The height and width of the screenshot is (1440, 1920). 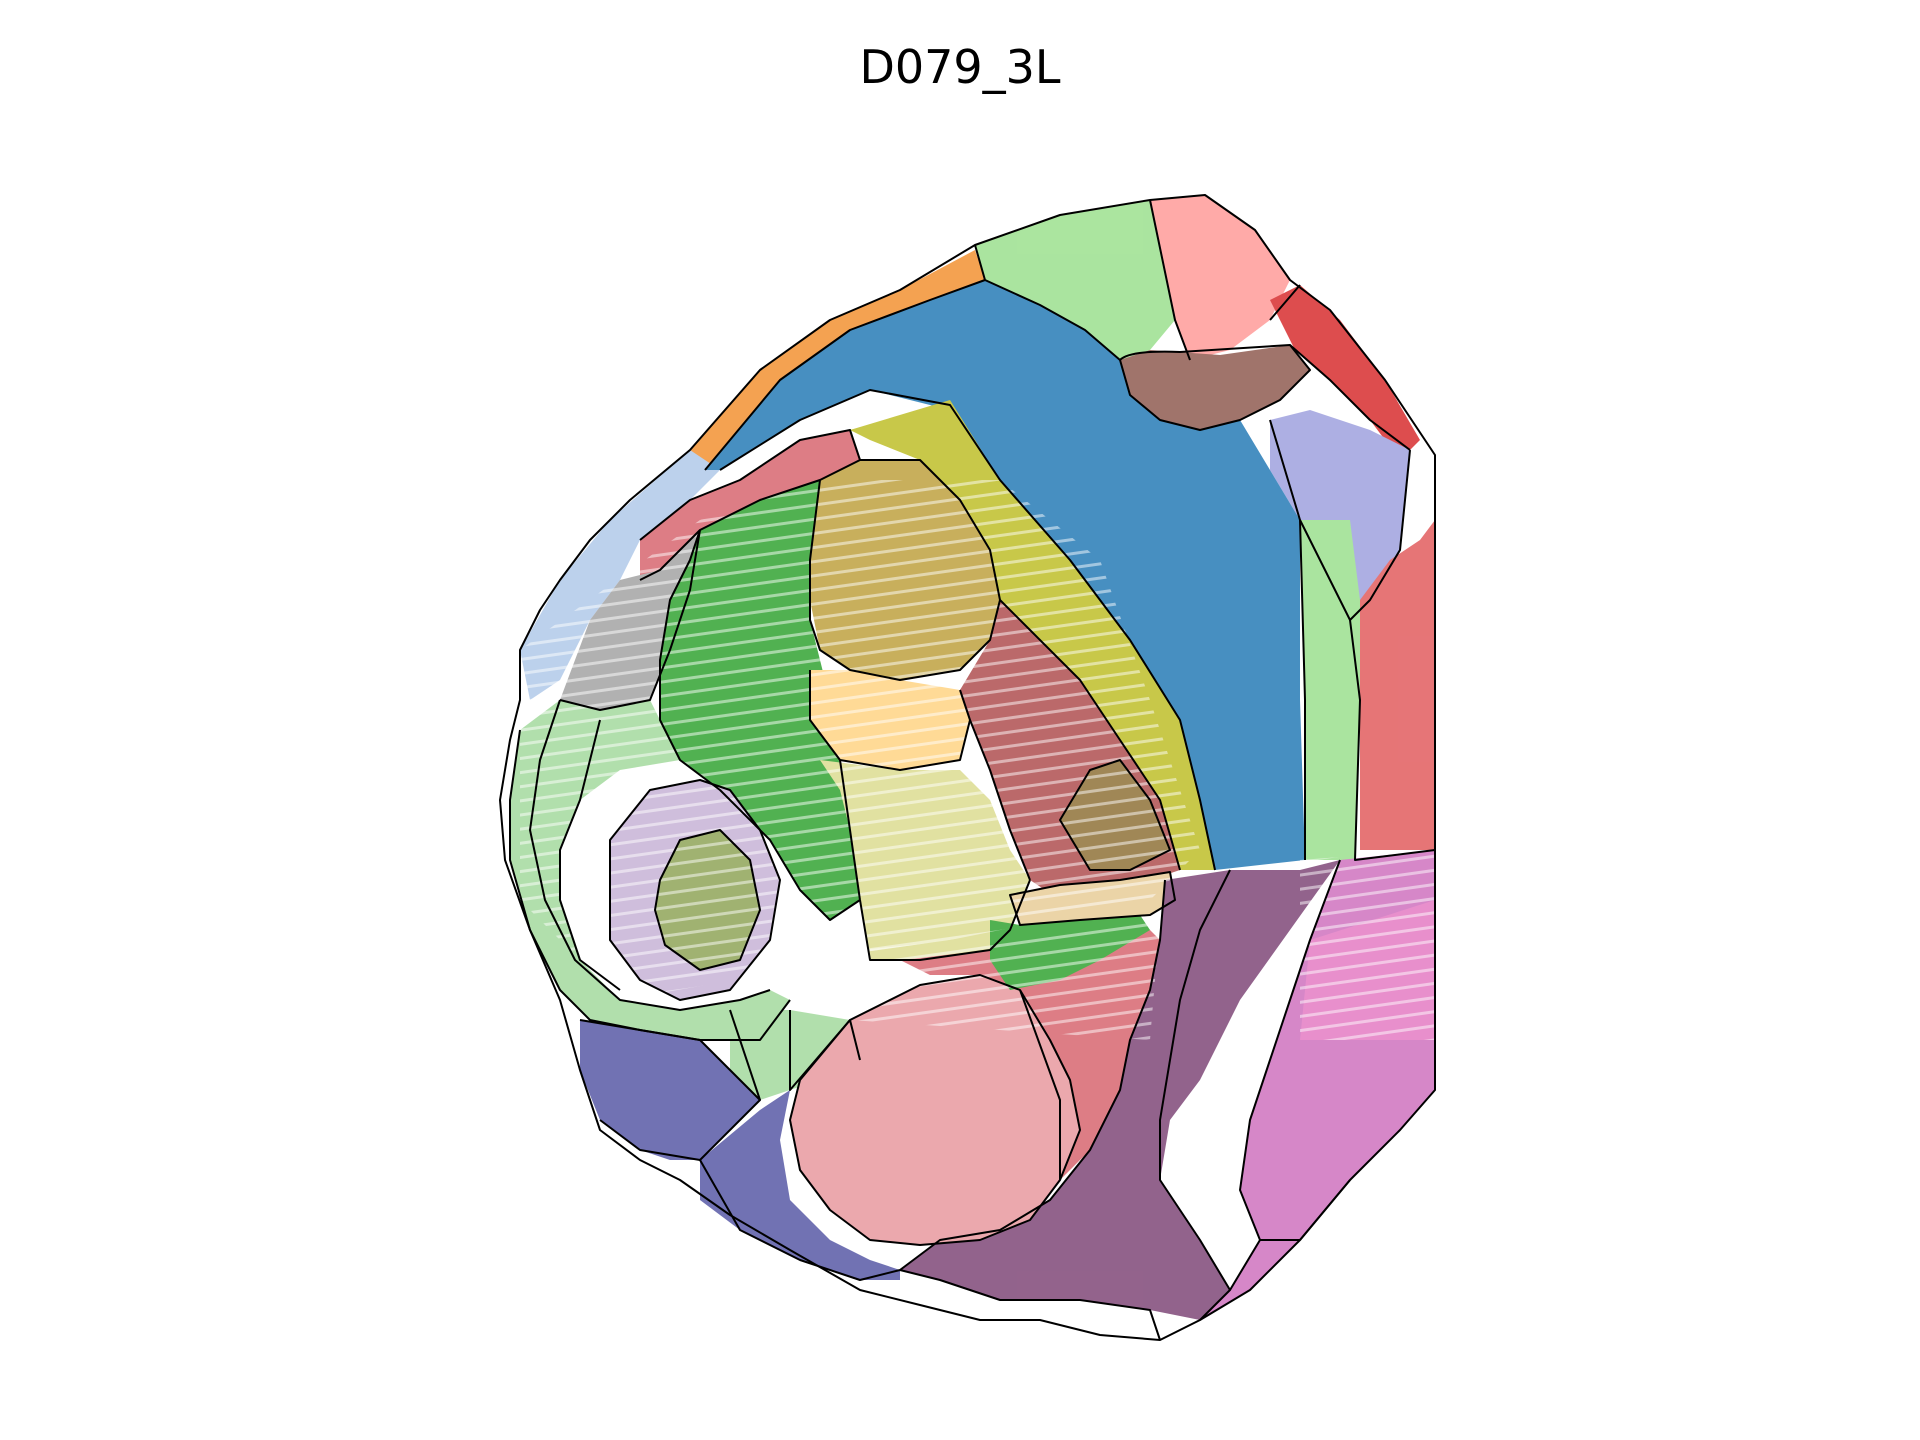 I want to click on boundary-indigo, so click(x=670, y=1090).